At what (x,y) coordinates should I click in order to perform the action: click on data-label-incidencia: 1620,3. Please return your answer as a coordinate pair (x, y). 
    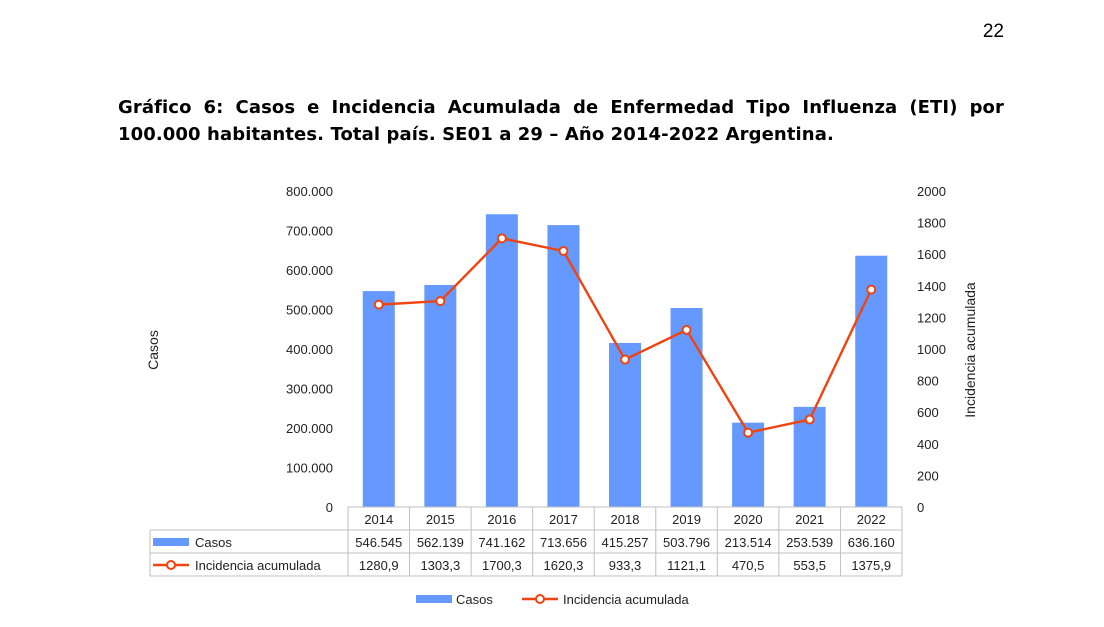
    Looking at the image, I should click on (564, 565).